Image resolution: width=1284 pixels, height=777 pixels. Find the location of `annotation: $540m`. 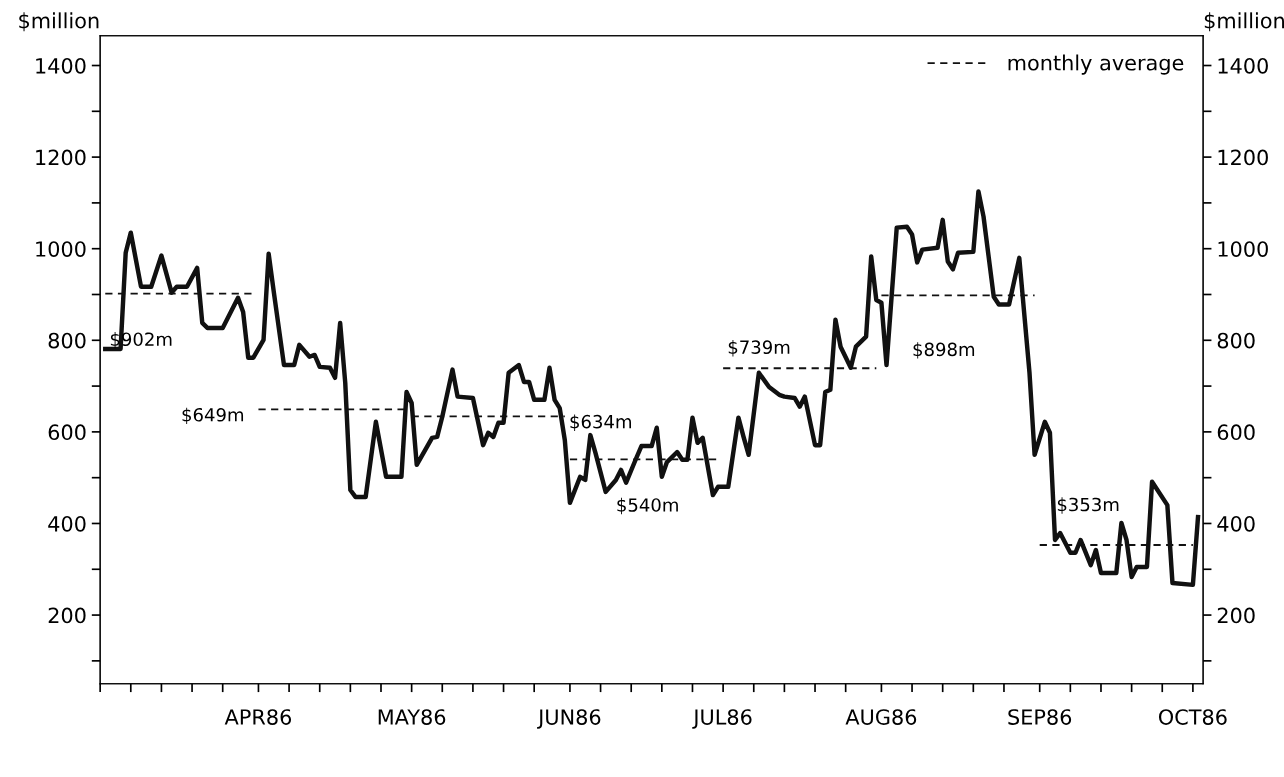

annotation: $540m is located at coordinates (647, 506).